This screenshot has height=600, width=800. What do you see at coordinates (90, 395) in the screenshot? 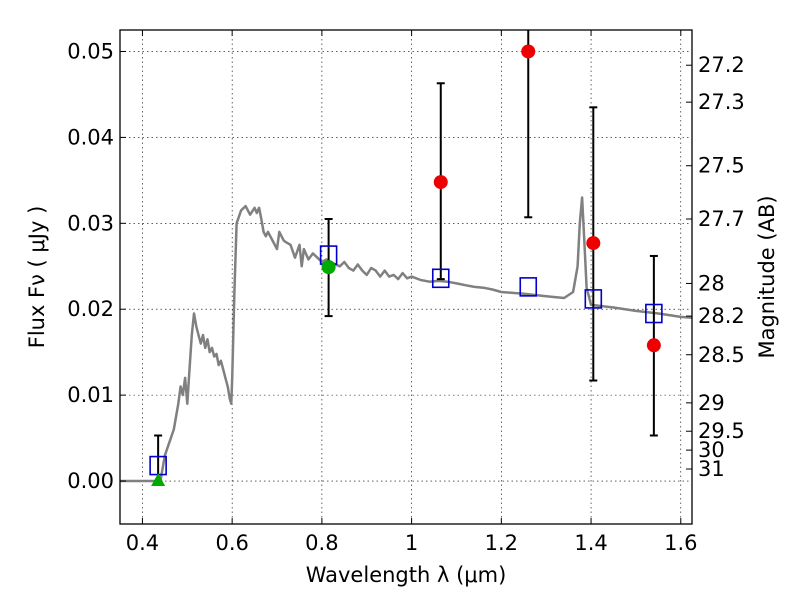
I see `y-tick-label: 0.01` at bounding box center [90, 395].